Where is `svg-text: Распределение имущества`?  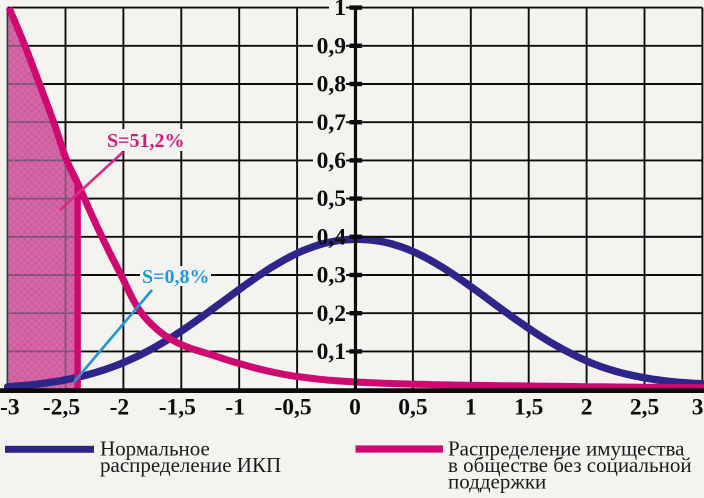
svg-text: Распределение имущества is located at coordinates (566, 449).